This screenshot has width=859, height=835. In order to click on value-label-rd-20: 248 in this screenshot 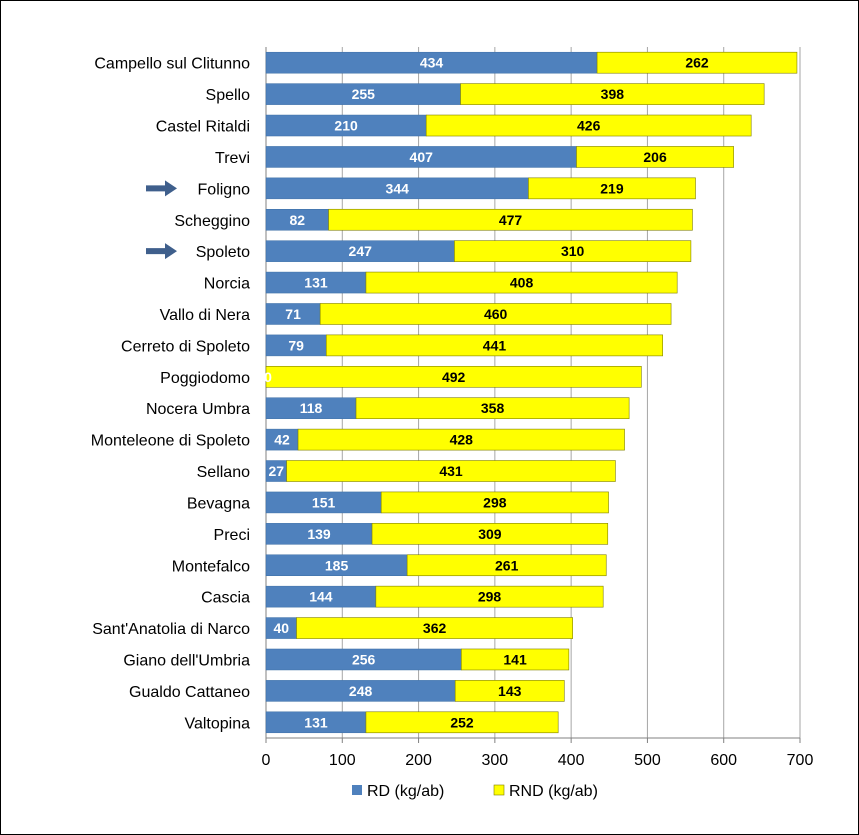, I will do `click(361, 691)`.